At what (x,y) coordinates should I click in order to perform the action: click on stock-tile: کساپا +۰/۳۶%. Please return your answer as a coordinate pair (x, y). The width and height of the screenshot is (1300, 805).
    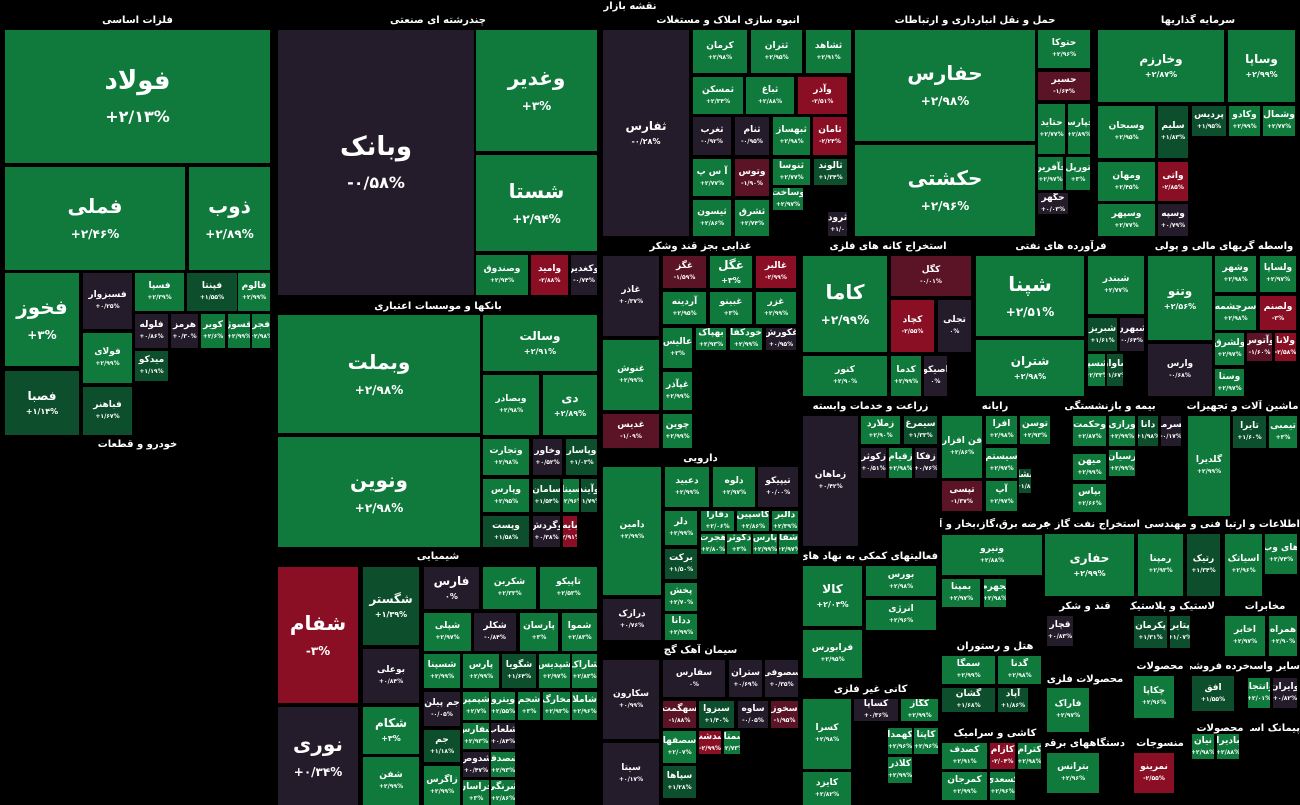
    Looking at the image, I should click on (876, 710).